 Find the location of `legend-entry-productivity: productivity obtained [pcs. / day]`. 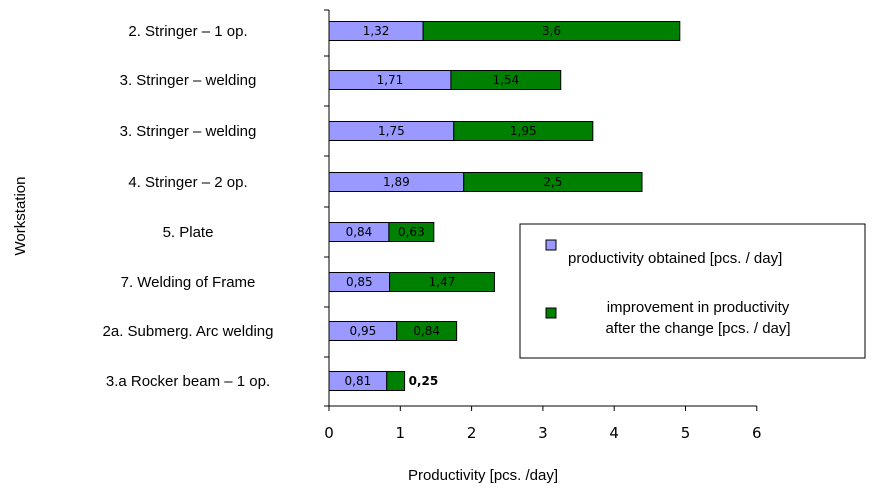

legend-entry-productivity: productivity obtained [pcs. / day] is located at coordinates (675, 258).